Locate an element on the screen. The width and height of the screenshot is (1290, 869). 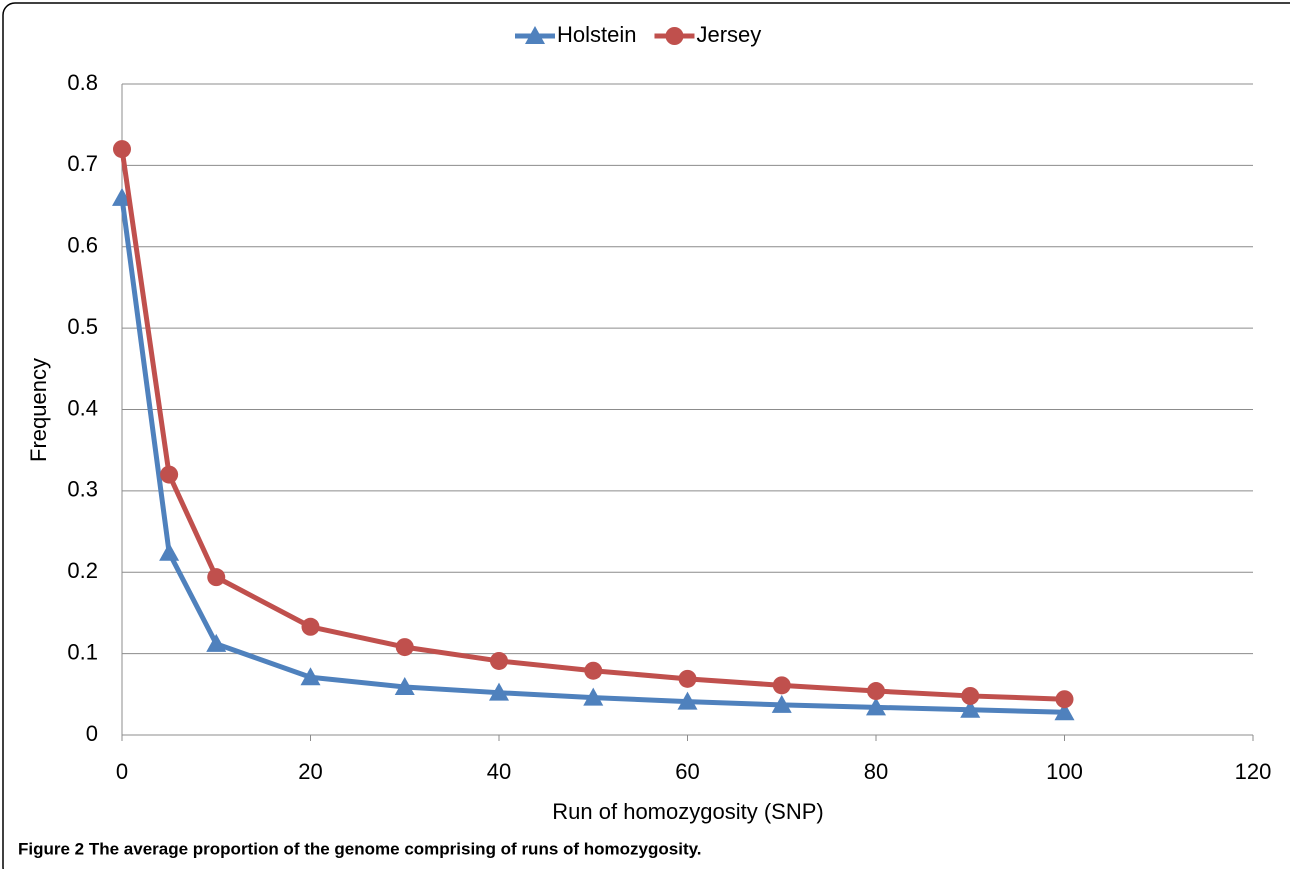
x-axis-title: Run of homozygosity (SNP) is located at coordinates (687, 811).